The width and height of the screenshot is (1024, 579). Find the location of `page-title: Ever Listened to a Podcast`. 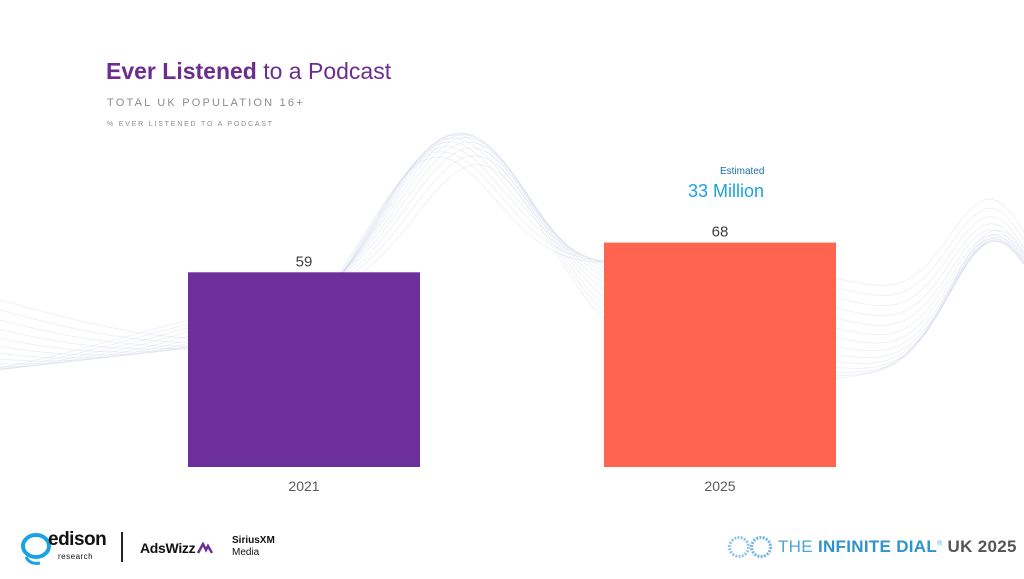

page-title: Ever Listened to a Podcast is located at coordinates (248, 71).